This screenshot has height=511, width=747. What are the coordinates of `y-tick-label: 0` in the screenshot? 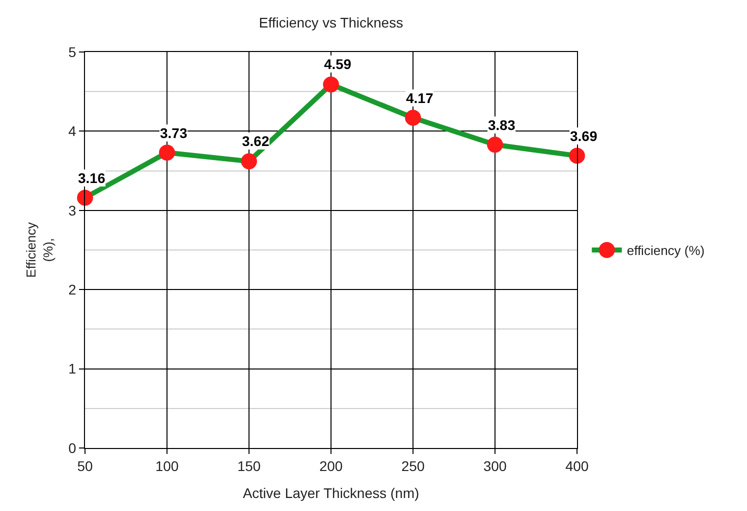 It's located at (72, 448).